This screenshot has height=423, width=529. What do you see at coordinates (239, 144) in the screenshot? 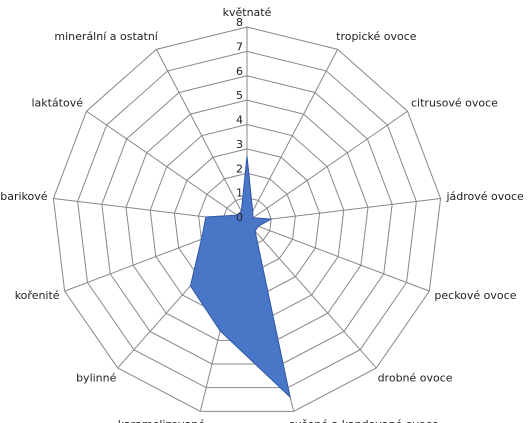
I see `r-tick-label: 3` at bounding box center [239, 144].